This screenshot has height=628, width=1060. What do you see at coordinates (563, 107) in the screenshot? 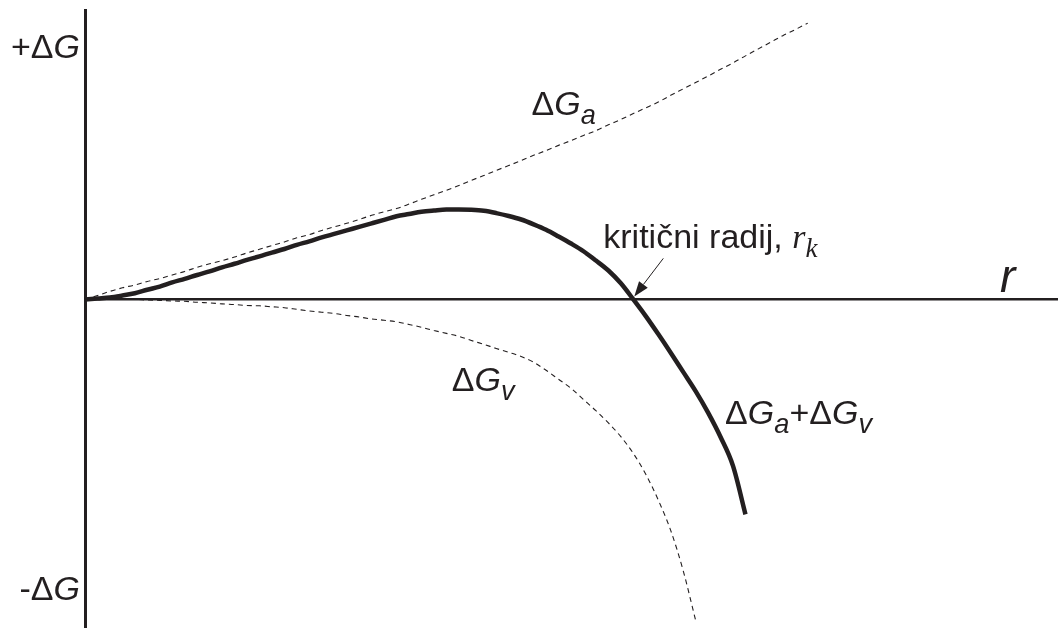
I see `series-label: ΔG$_{a}$` at bounding box center [563, 107].